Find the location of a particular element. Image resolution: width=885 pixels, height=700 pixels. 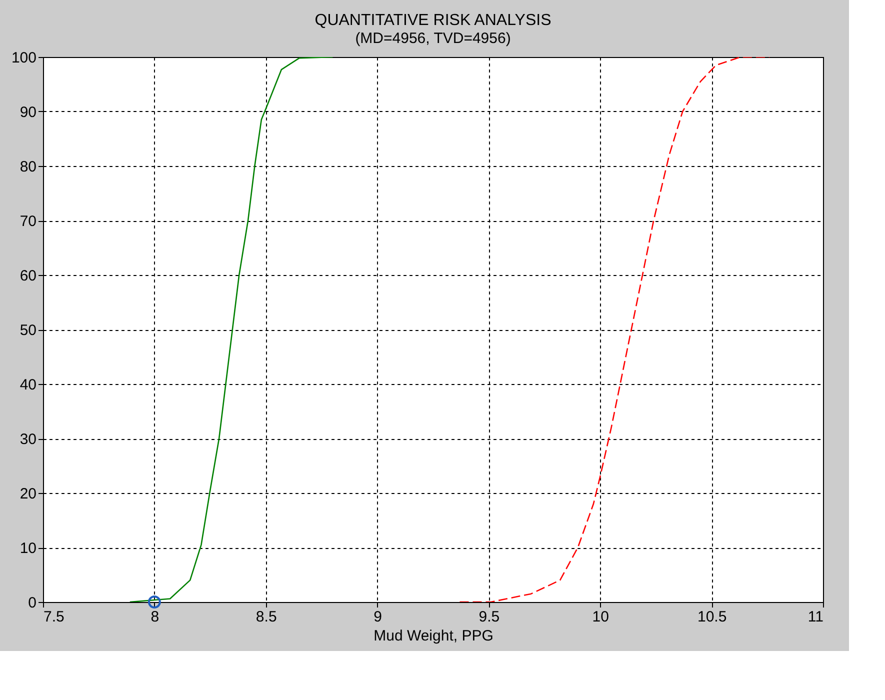

y-tick-label: 10 is located at coordinates (28, 548).